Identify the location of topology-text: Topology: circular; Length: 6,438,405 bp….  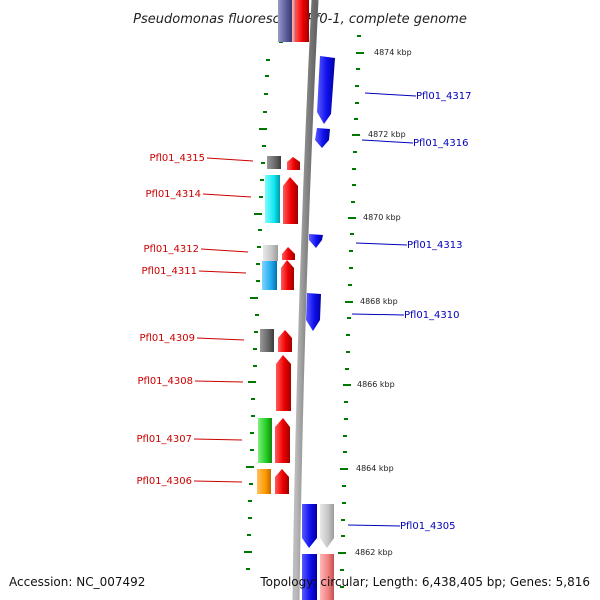
(424, 582).